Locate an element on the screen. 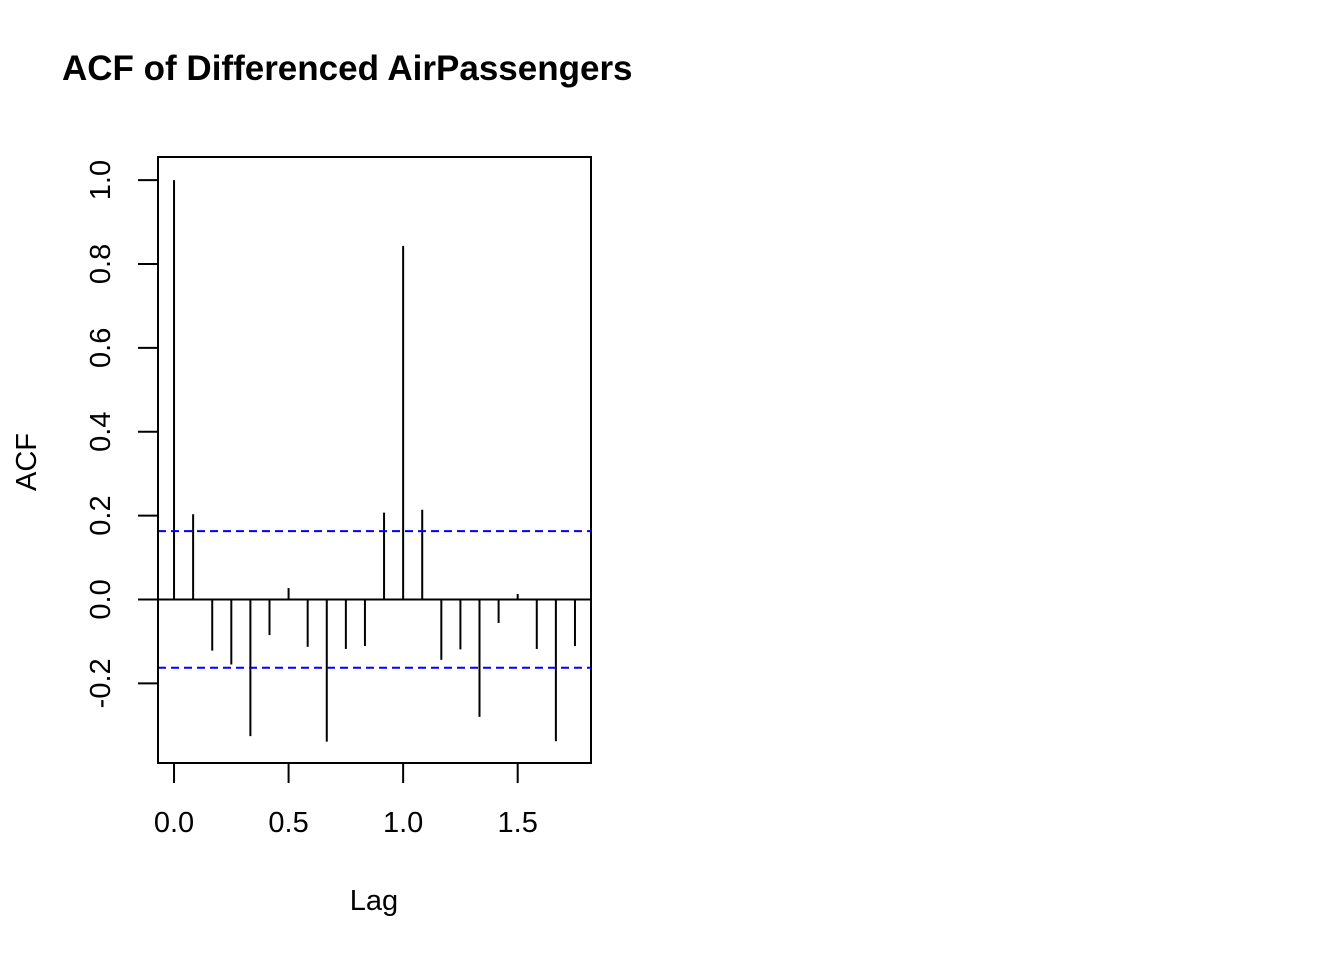 This screenshot has height=960, width=1344. x-tick-label-2: 1.0 is located at coordinates (403, 823).